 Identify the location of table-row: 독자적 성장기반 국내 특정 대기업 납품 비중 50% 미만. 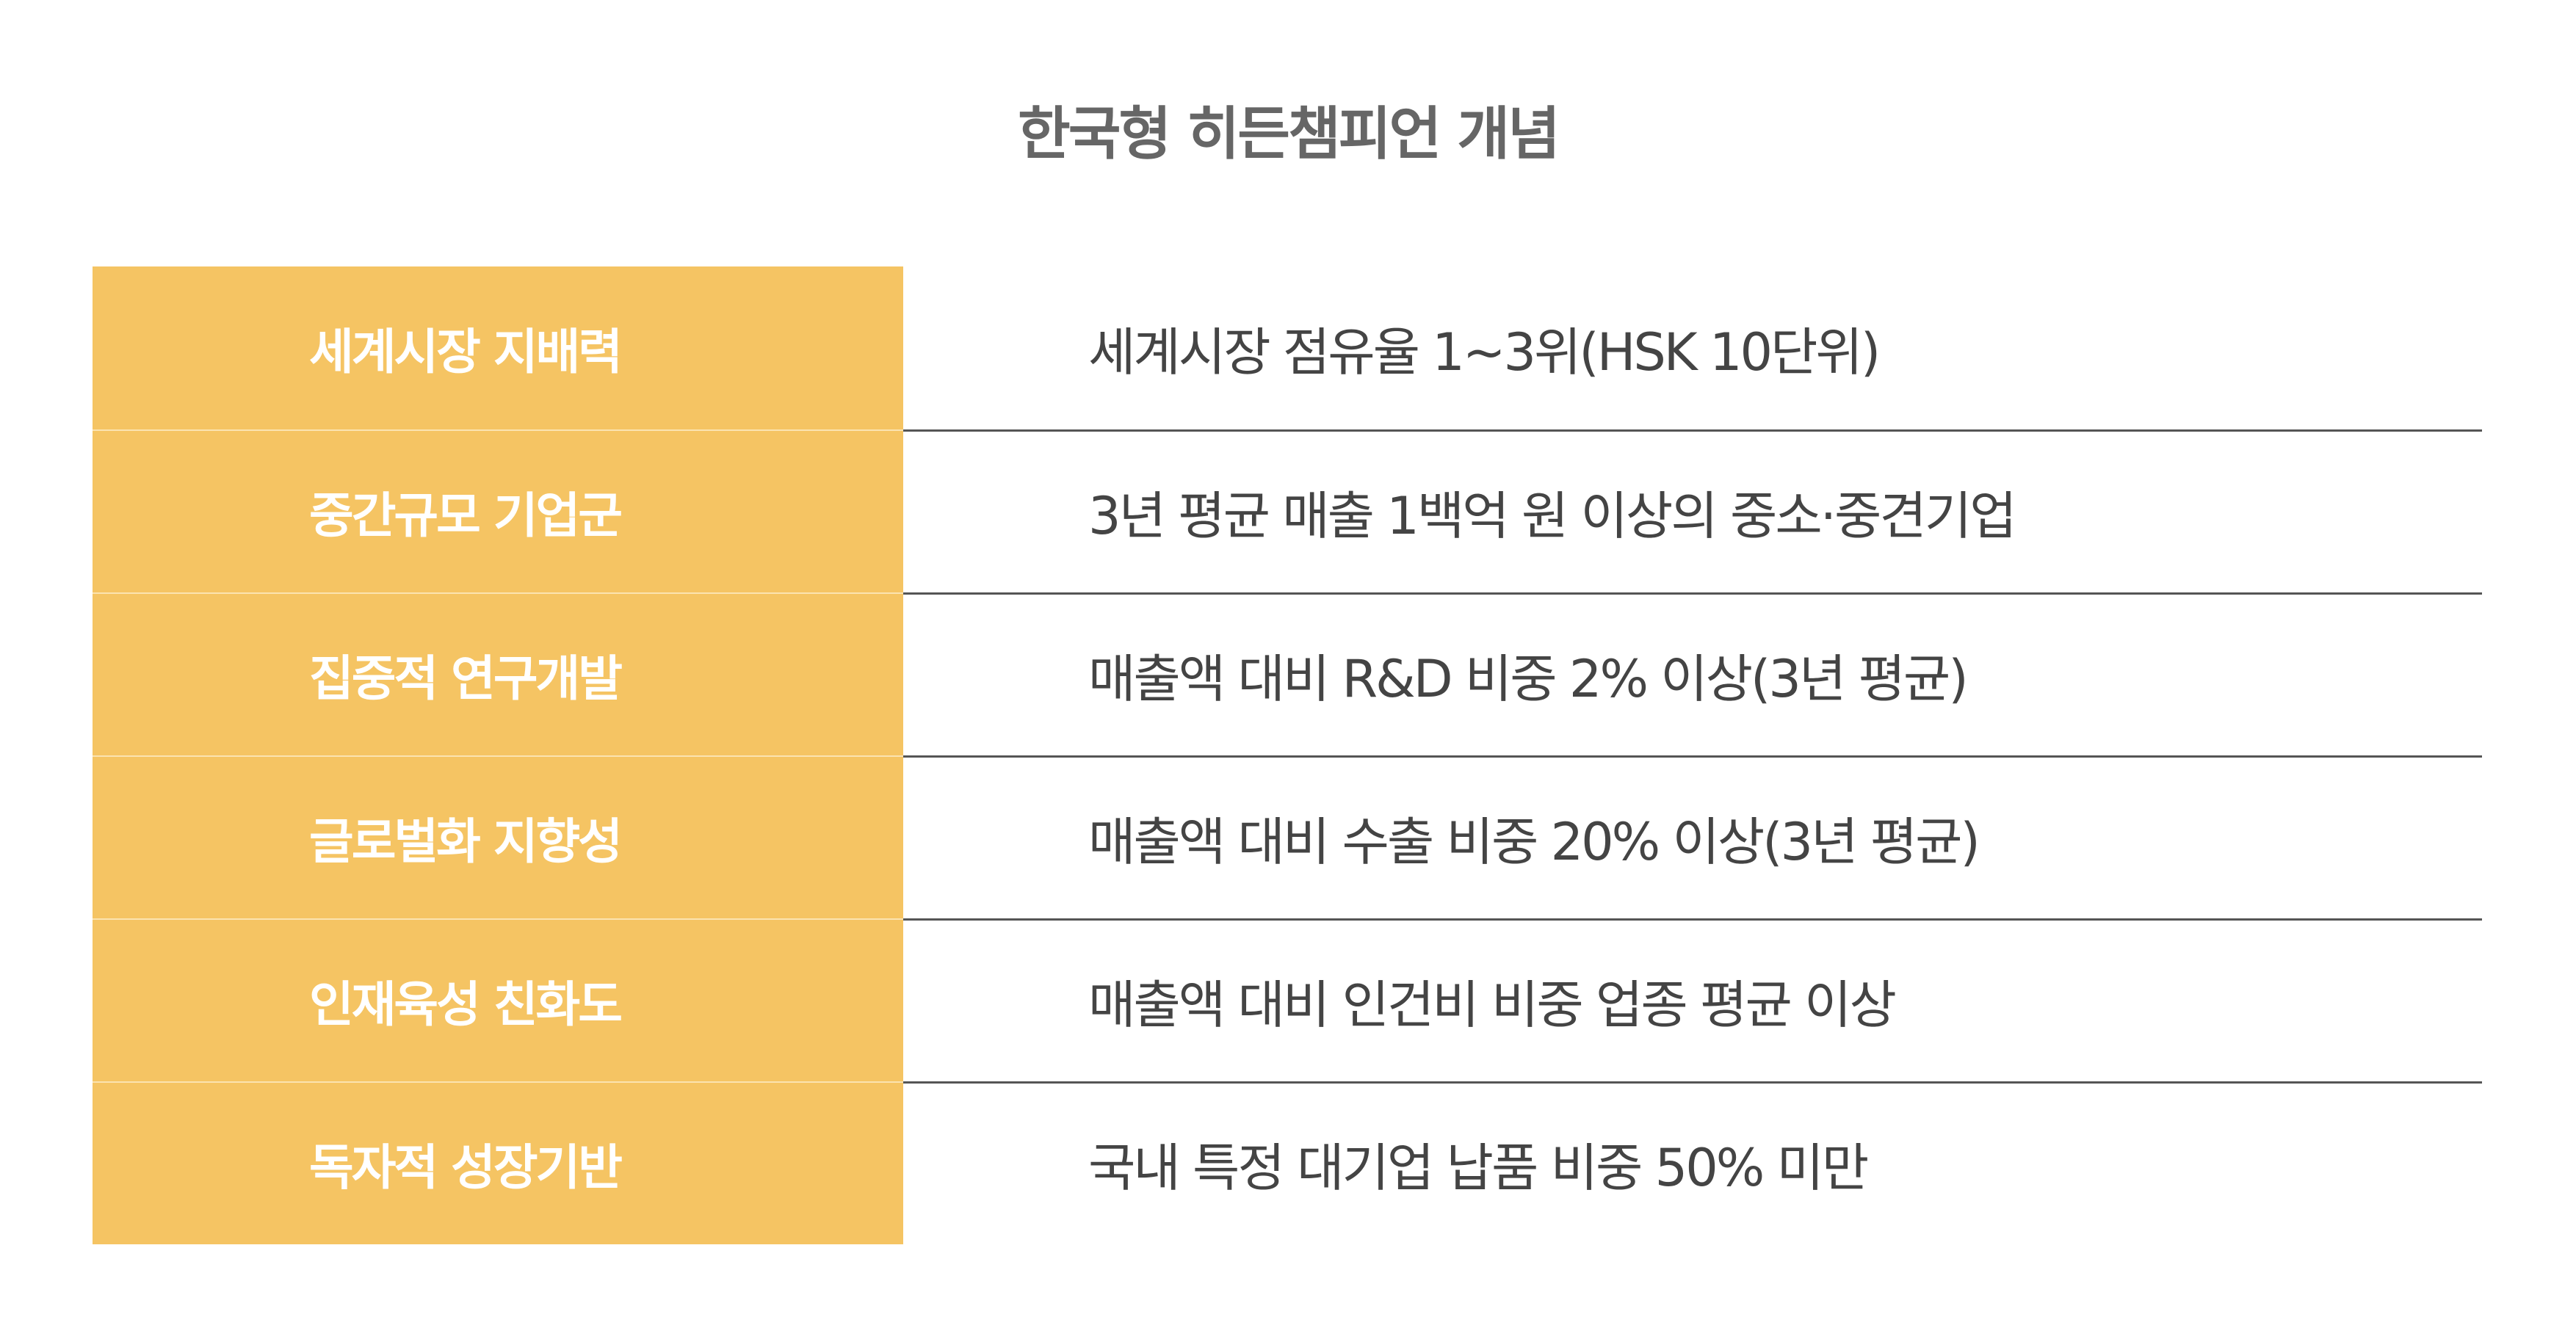
(1287, 1162).